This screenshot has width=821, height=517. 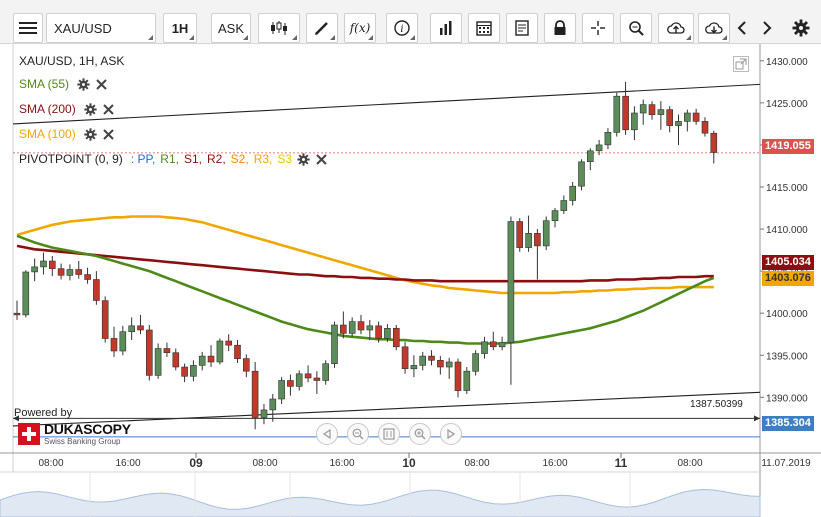 I want to click on sma100-line, so click(x=365, y=255).